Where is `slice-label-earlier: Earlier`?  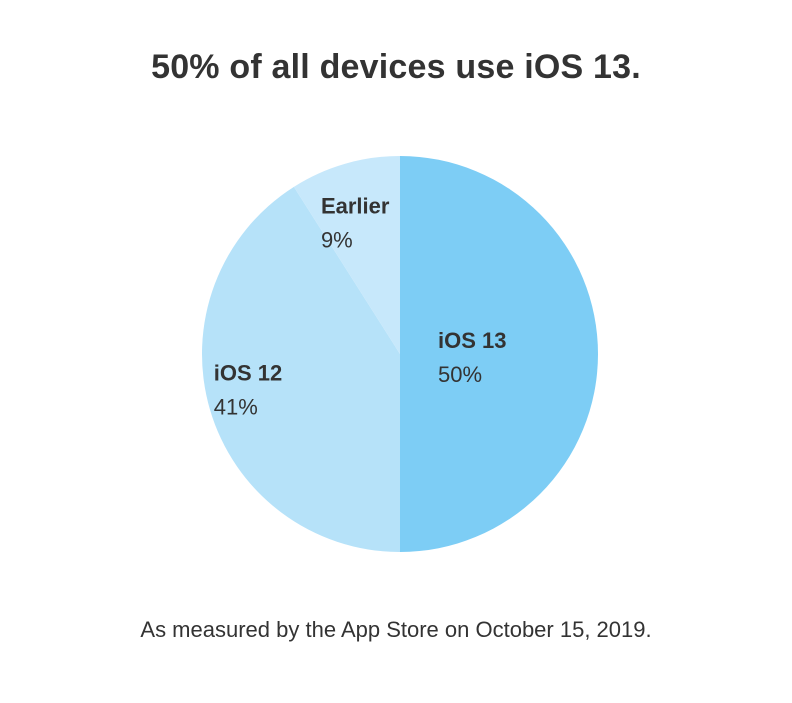 slice-label-earlier: Earlier is located at coordinates (355, 206).